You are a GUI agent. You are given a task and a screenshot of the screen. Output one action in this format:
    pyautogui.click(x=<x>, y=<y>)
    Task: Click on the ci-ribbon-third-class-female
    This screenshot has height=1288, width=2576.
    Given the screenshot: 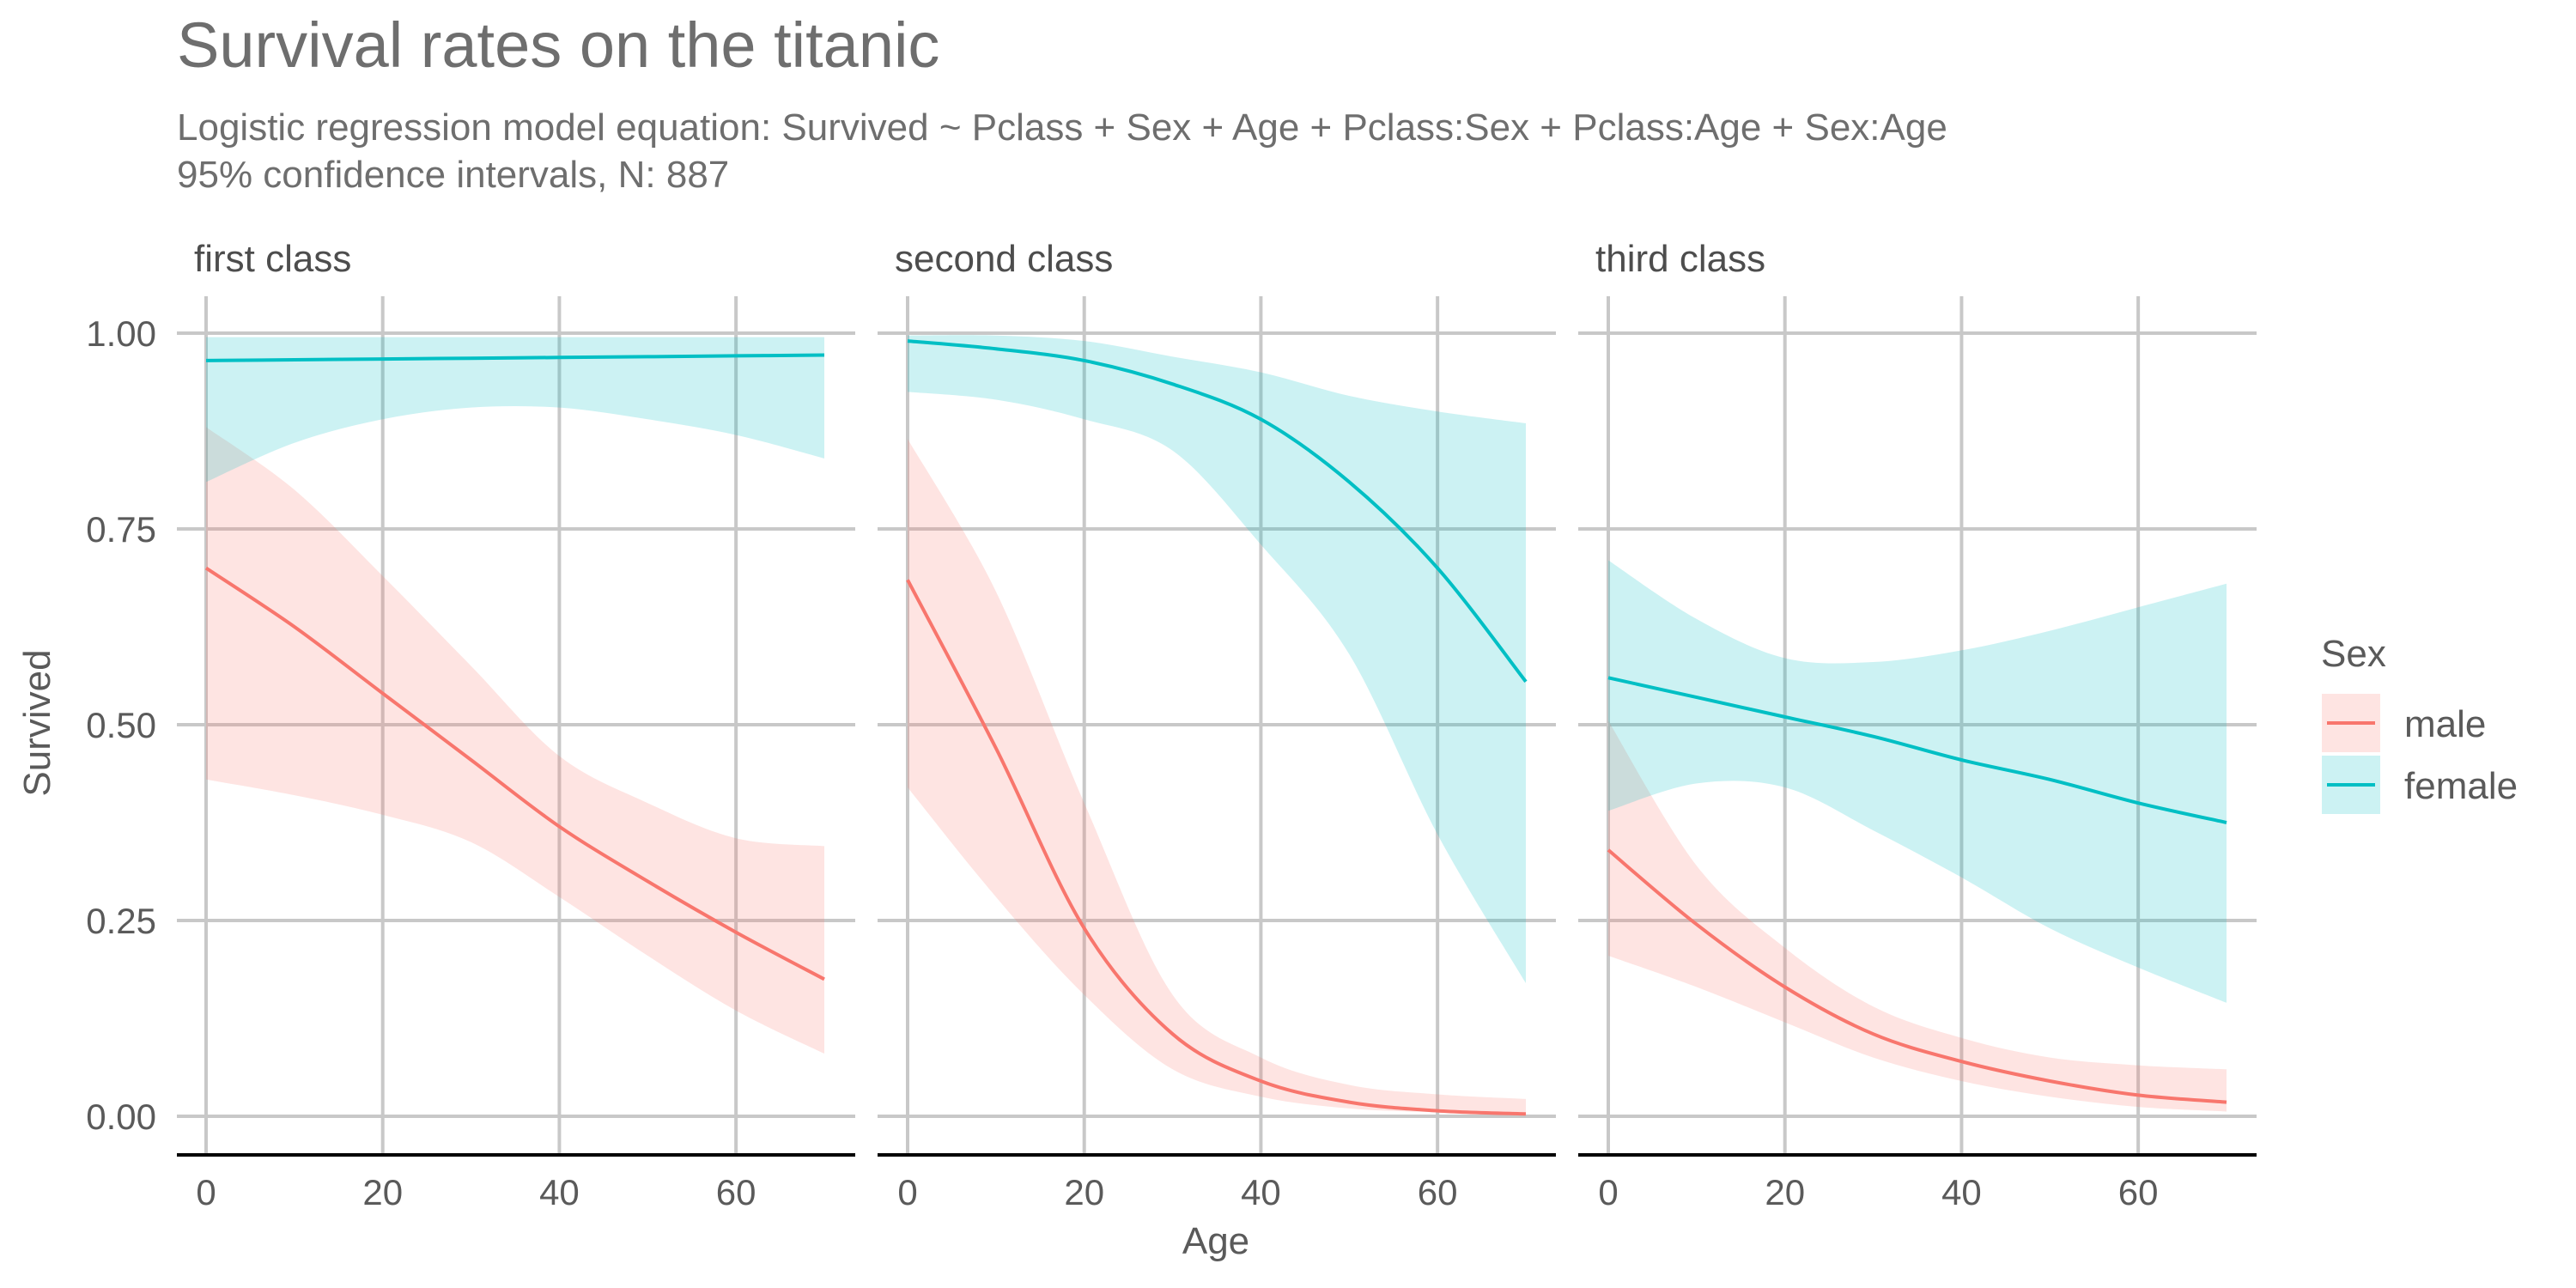 What is the action you would take?
    pyautogui.click(x=1917, y=781)
    